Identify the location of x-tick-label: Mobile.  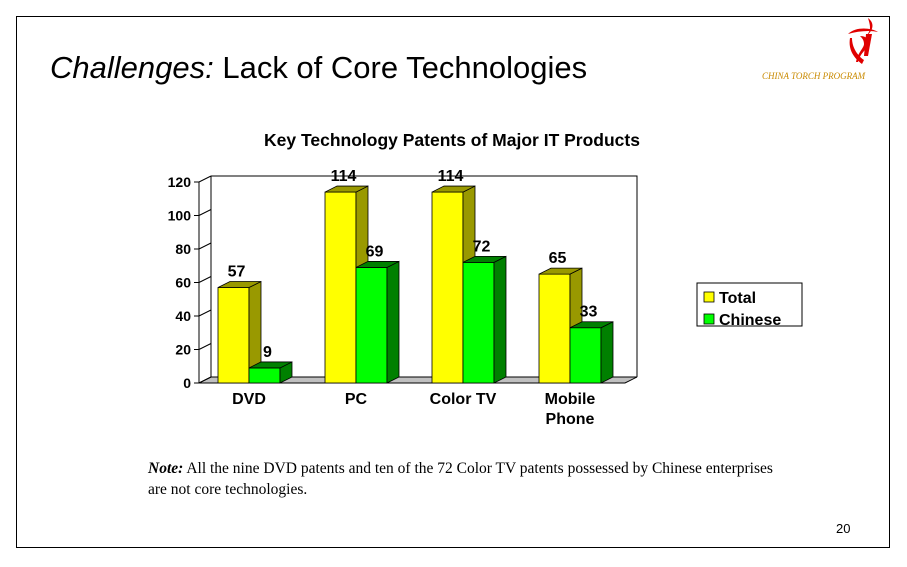
(570, 399).